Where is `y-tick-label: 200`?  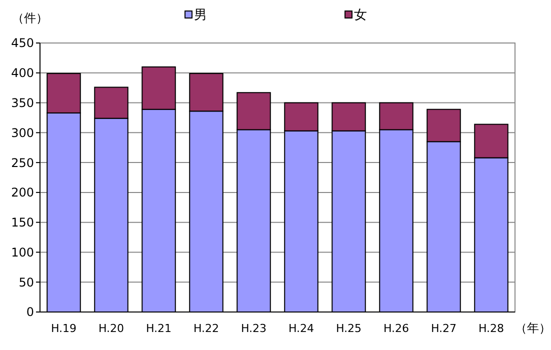 y-tick-label: 200 is located at coordinates (22, 193).